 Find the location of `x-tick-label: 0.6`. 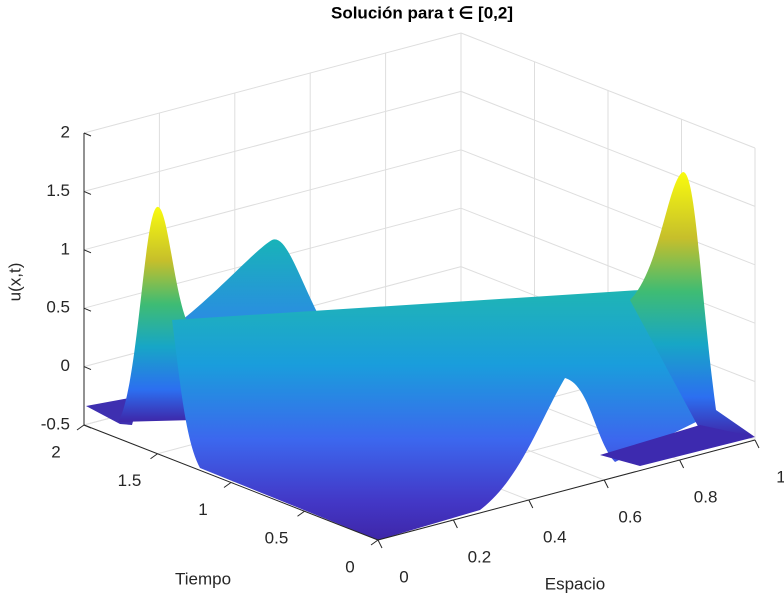

x-tick-label: 0.6 is located at coordinates (630, 516).